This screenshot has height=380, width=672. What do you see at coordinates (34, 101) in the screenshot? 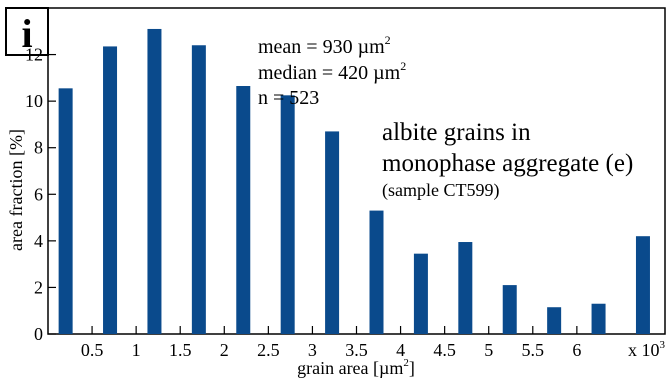
I see `y-tick-label: 10` at bounding box center [34, 101].